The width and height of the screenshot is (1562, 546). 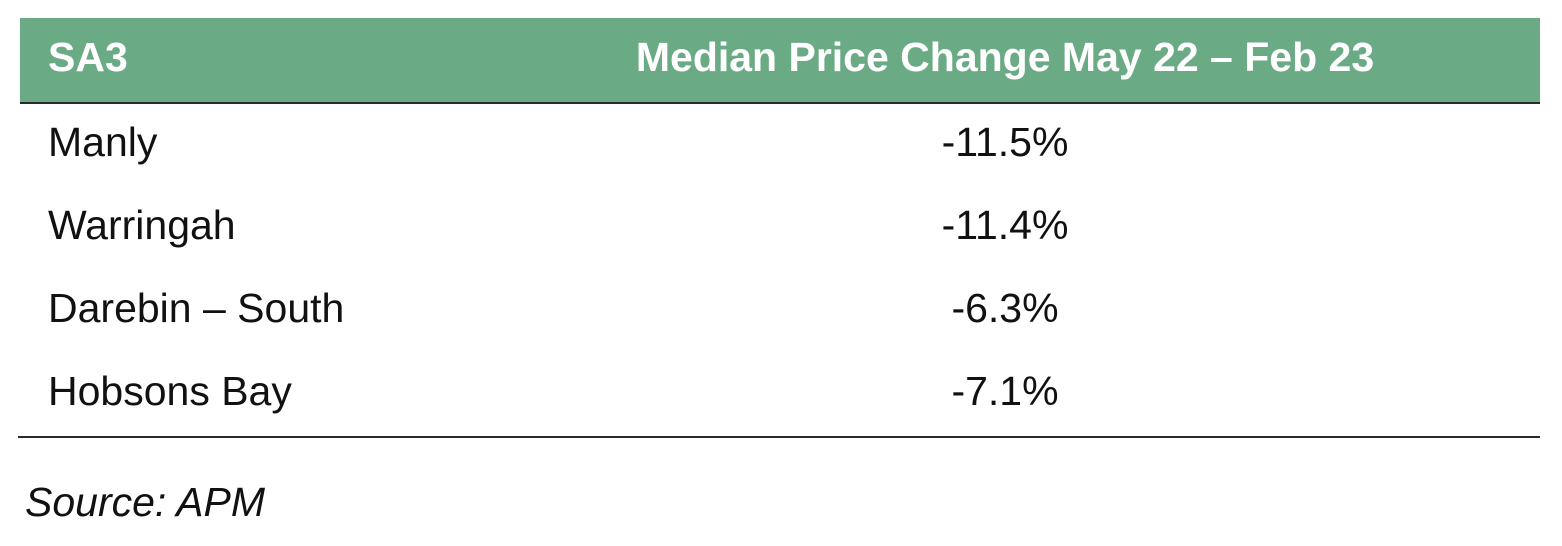 I want to click on table-row: Manly -11.5%, so click(x=780, y=143).